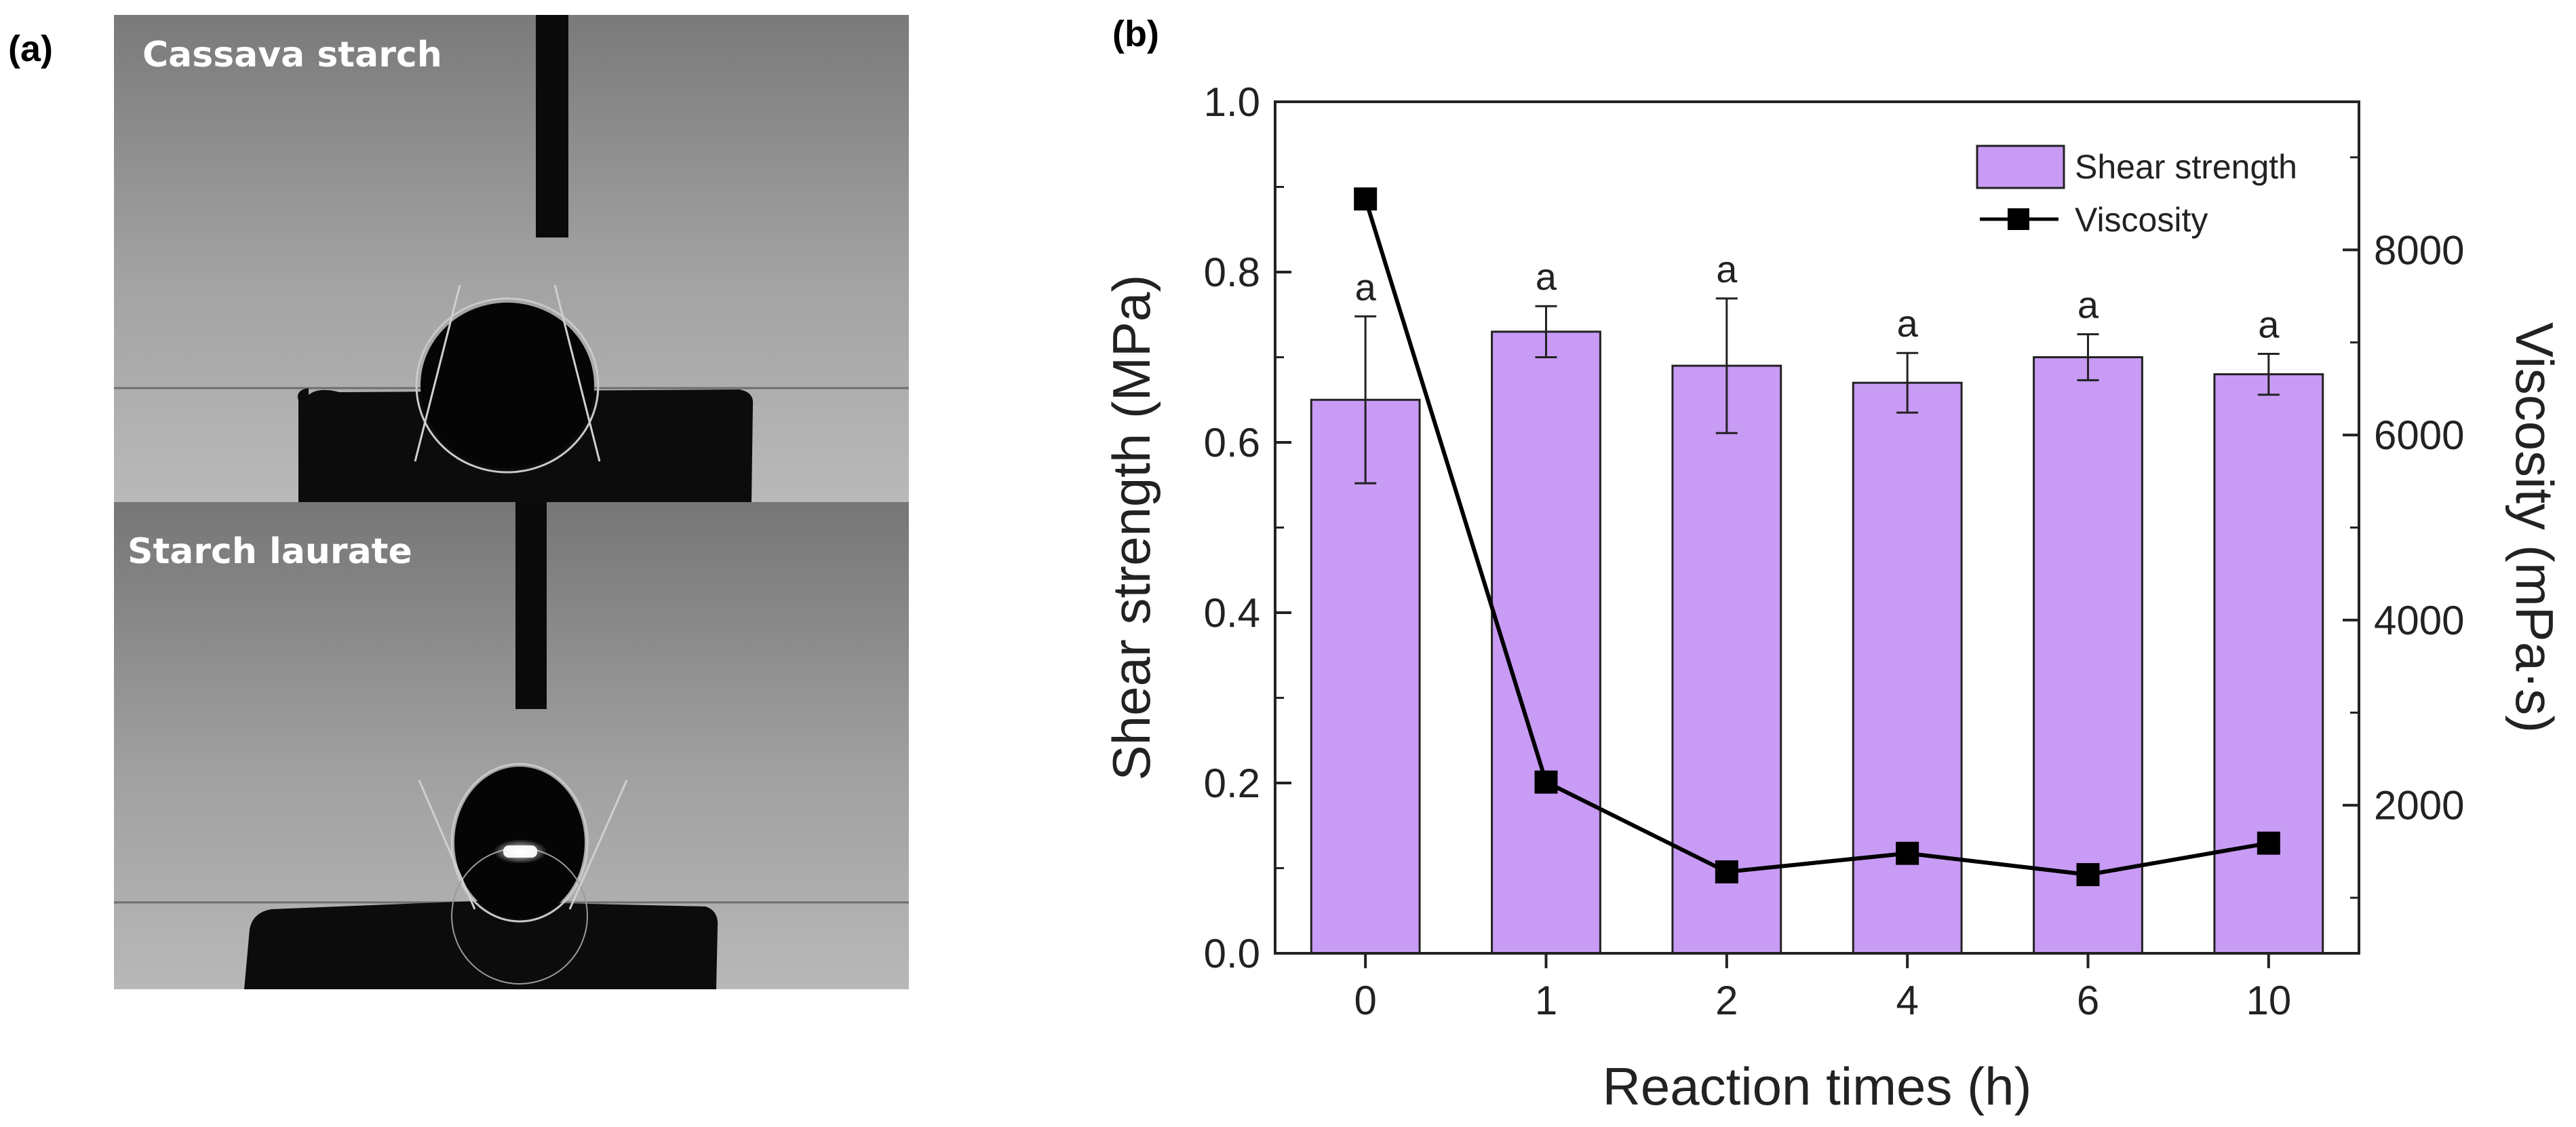  What do you see at coordinates (1232, 272) in the screenshot?
I see `y-tick-label: 0.8` at bounding box center [1232, 272].